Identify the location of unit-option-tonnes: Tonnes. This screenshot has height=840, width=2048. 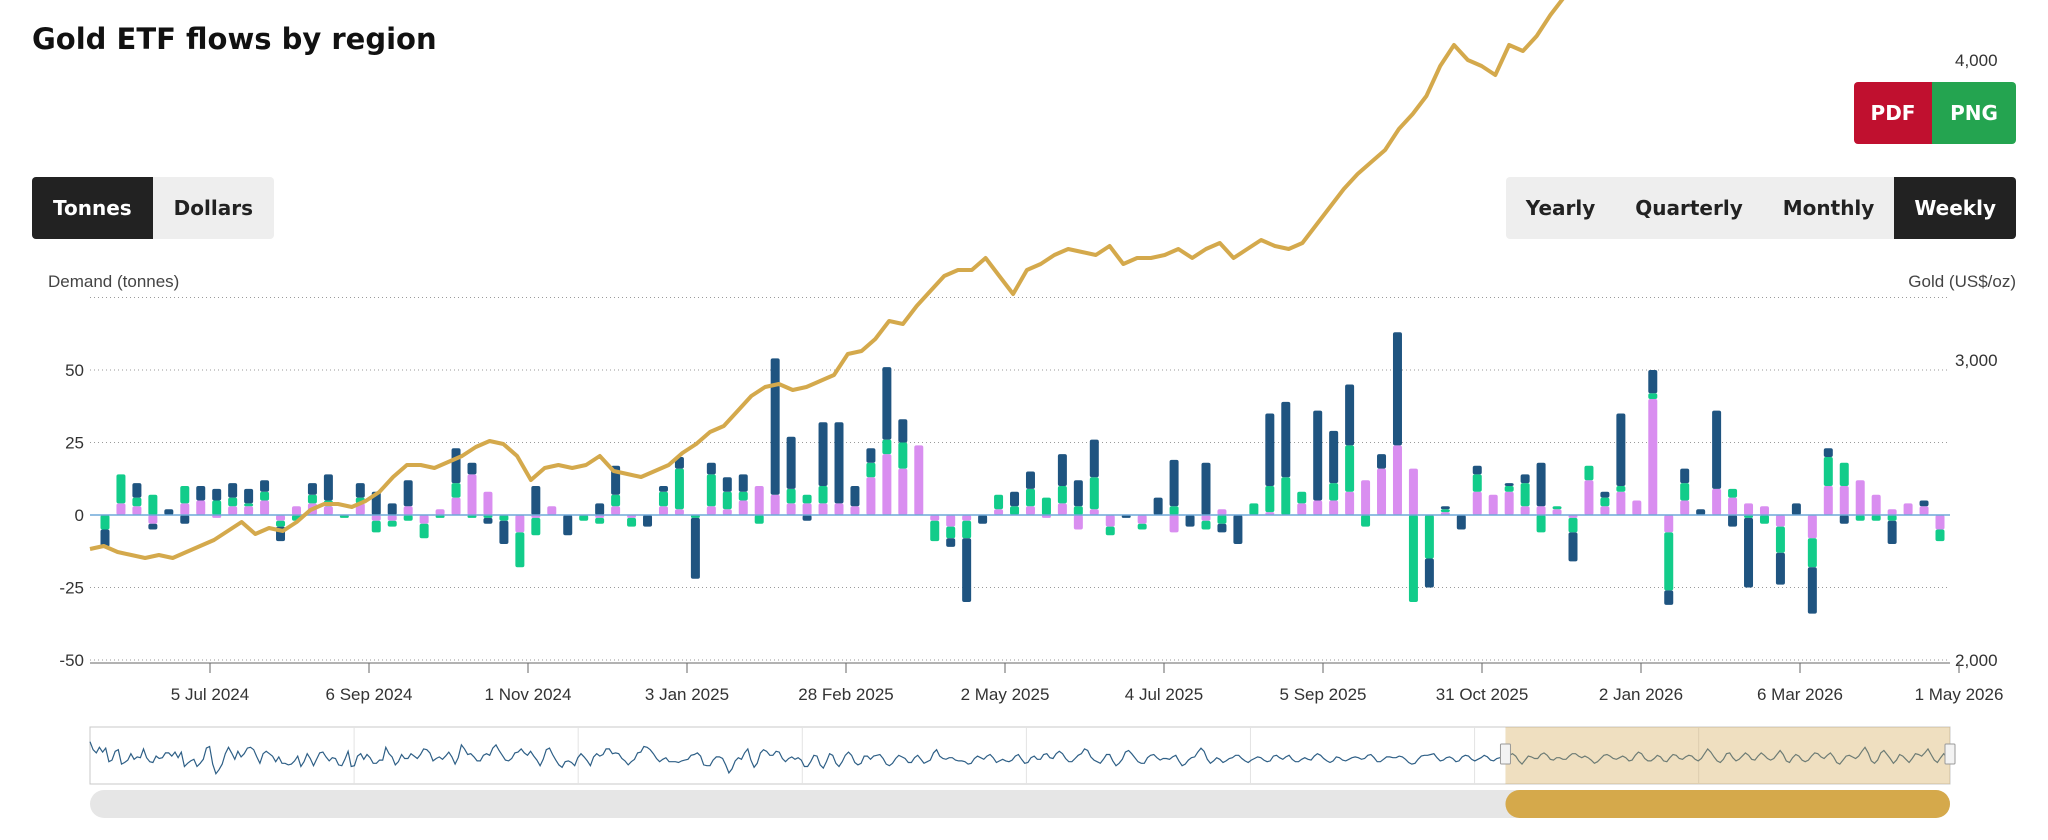
(92, 208).